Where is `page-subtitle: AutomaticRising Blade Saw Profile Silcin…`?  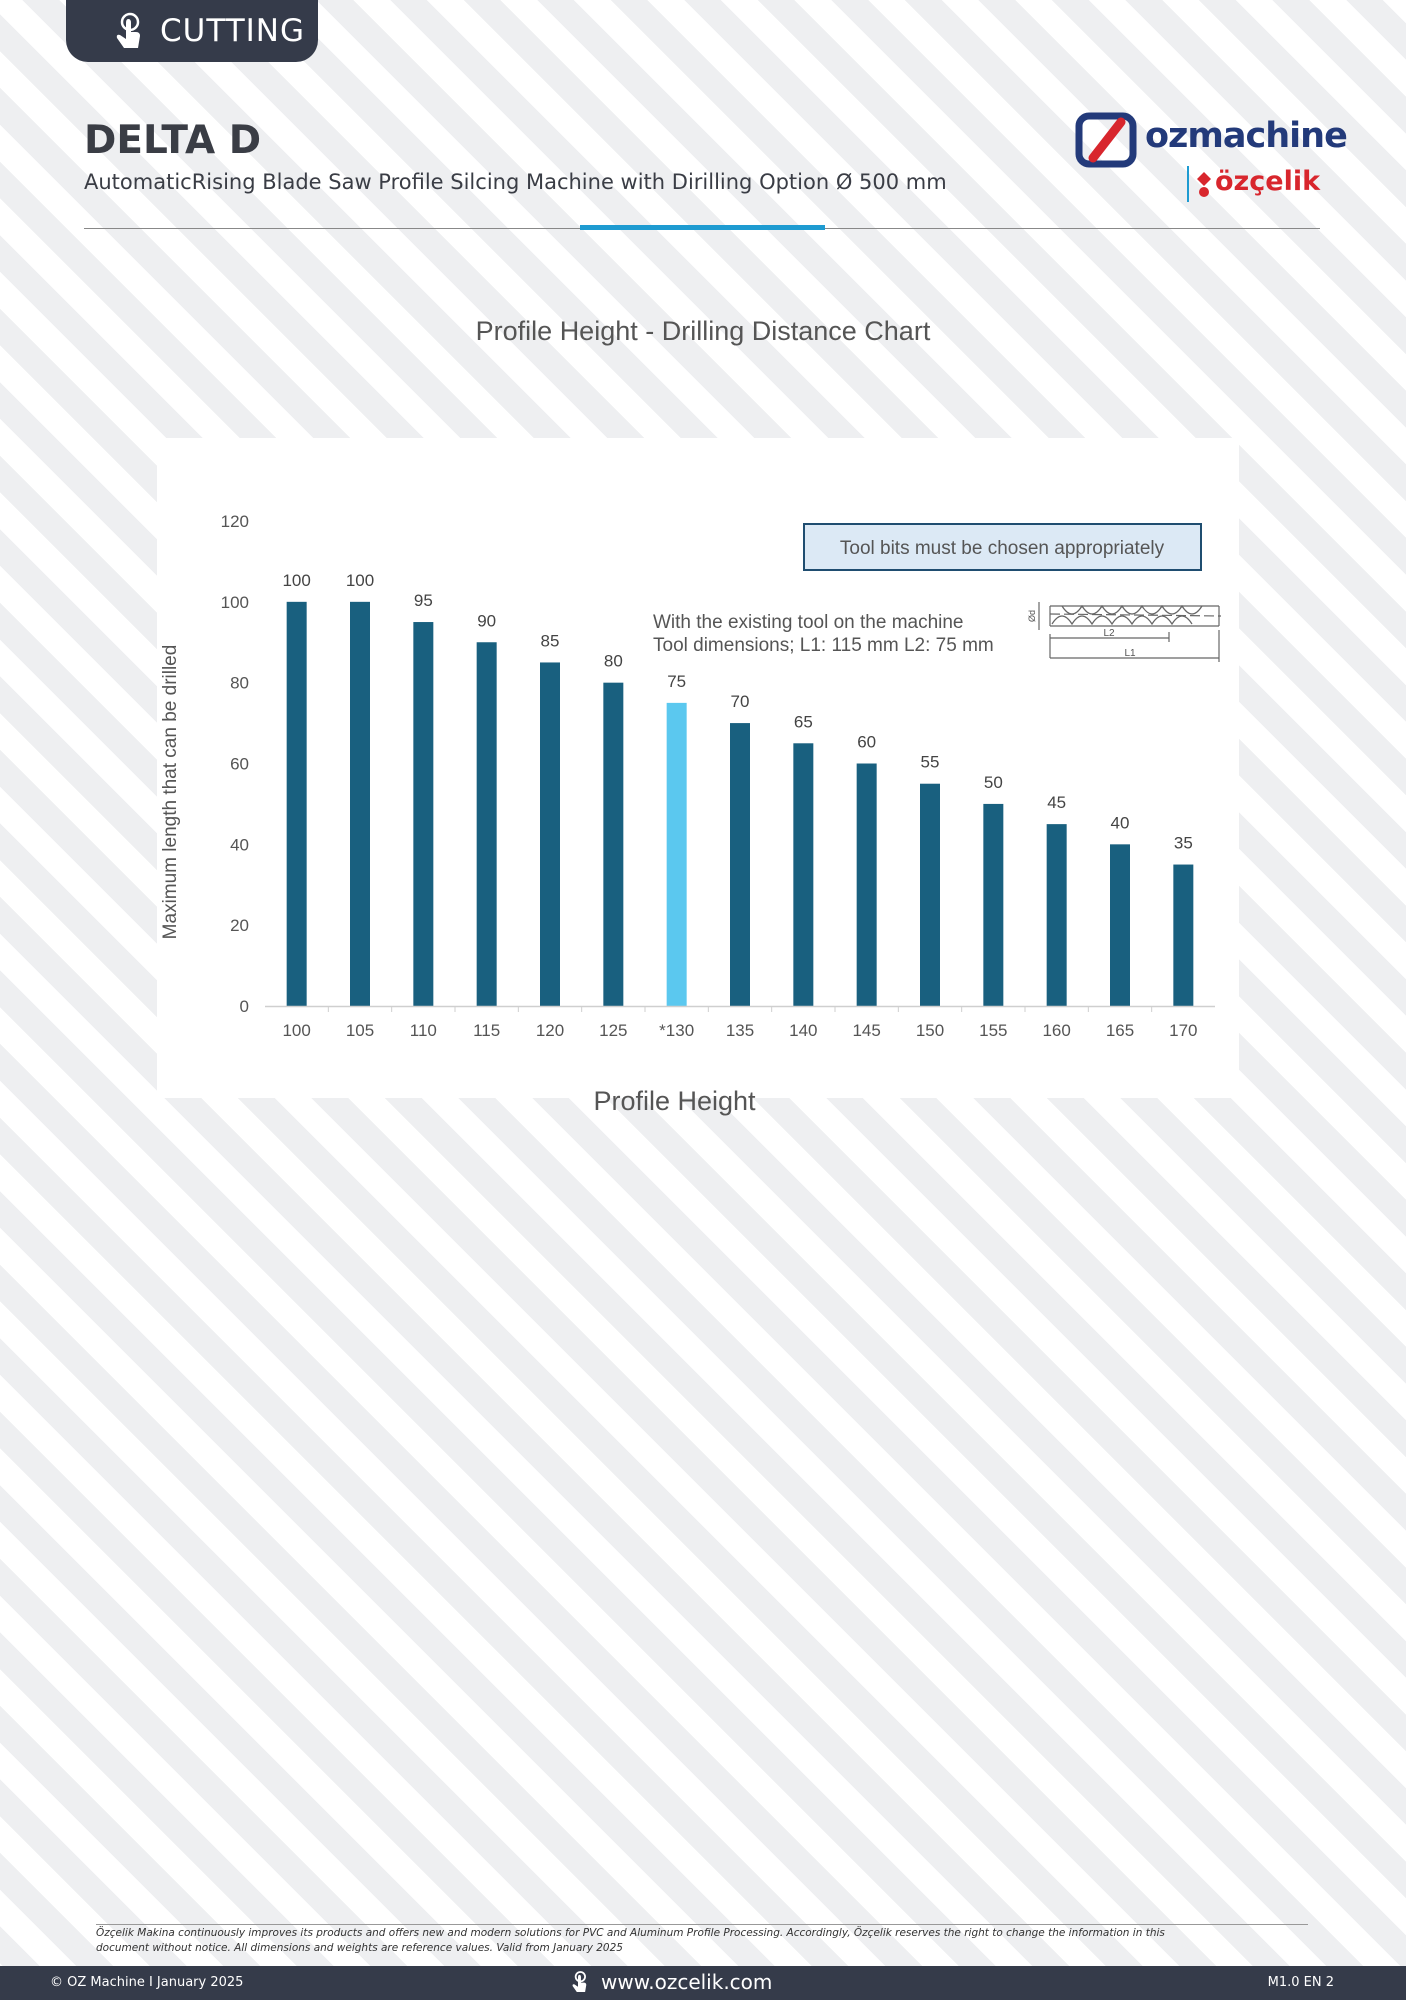 page-subtitle: AutomaticRising Blade Saw Profile Silcin… is located at coordinates (515, 182).